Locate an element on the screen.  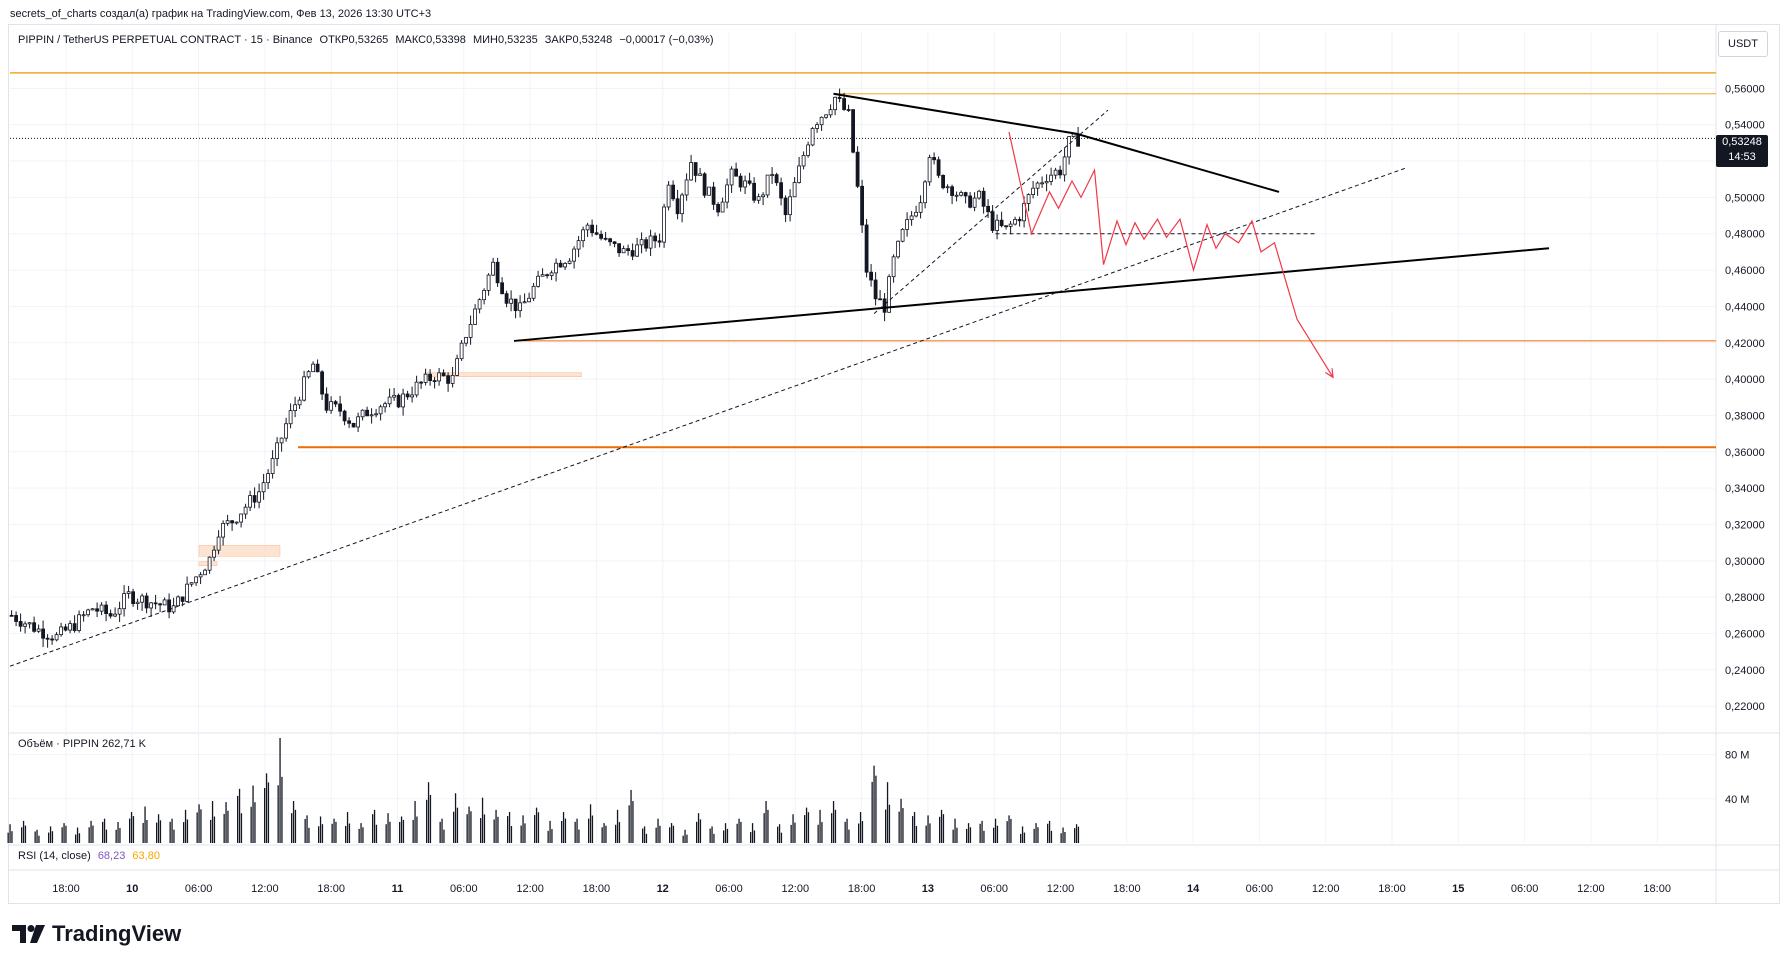
x-tick-label: 12:00 is located at coordinates (265, 889).